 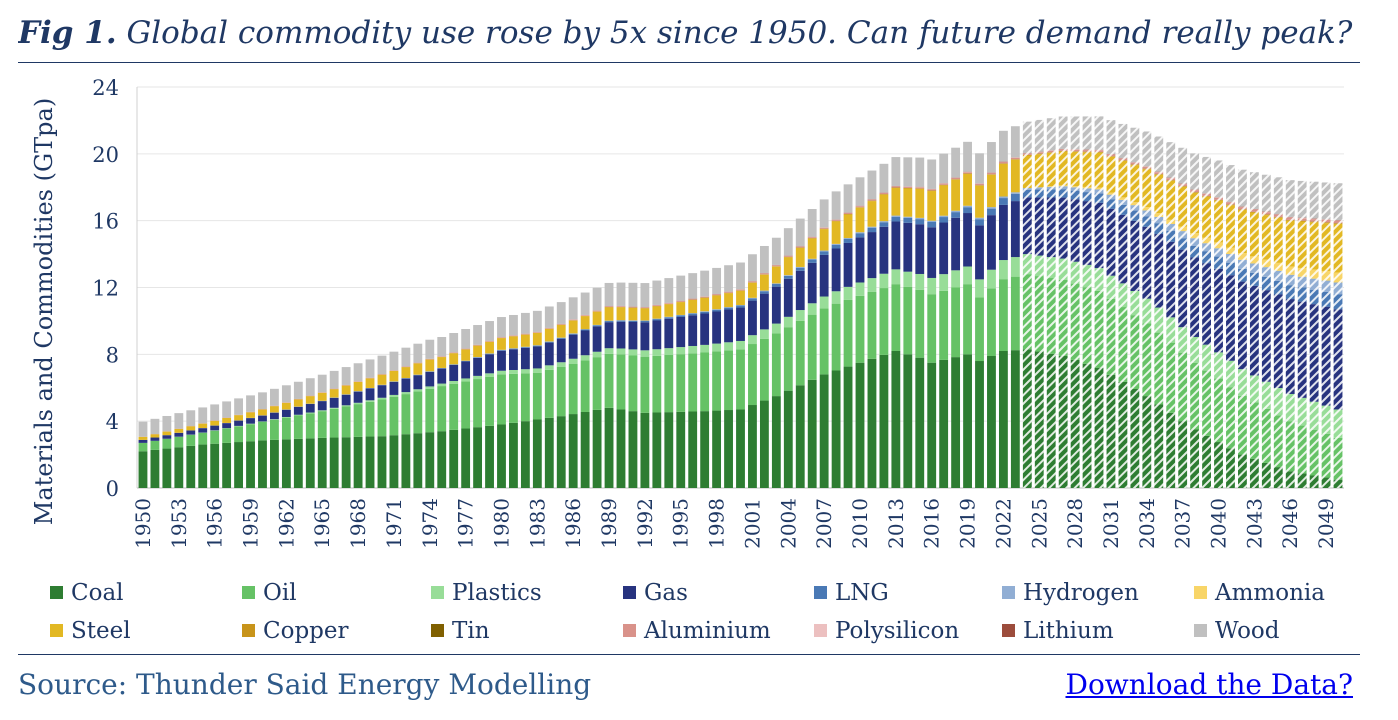 What do you see at coordinates (322, 523) in the screenshot?
I see `x-tick-label: 1965` at bounding box center [322, 523].